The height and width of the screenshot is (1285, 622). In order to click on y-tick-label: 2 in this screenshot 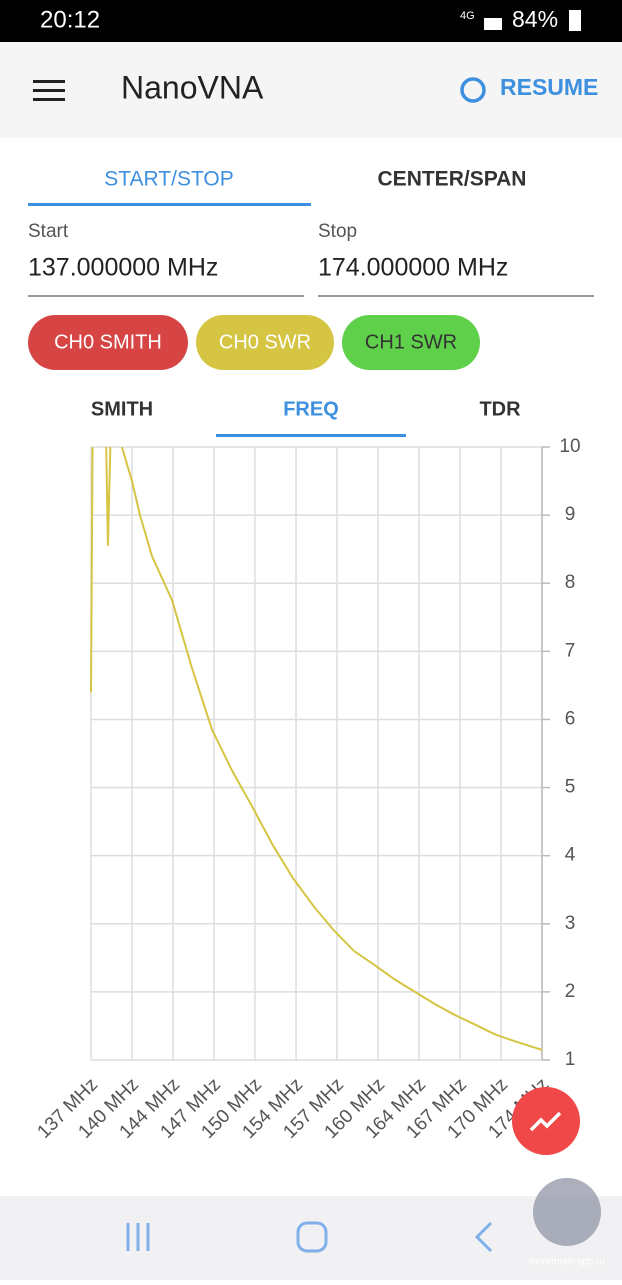, I will do `click(570, 991)`.